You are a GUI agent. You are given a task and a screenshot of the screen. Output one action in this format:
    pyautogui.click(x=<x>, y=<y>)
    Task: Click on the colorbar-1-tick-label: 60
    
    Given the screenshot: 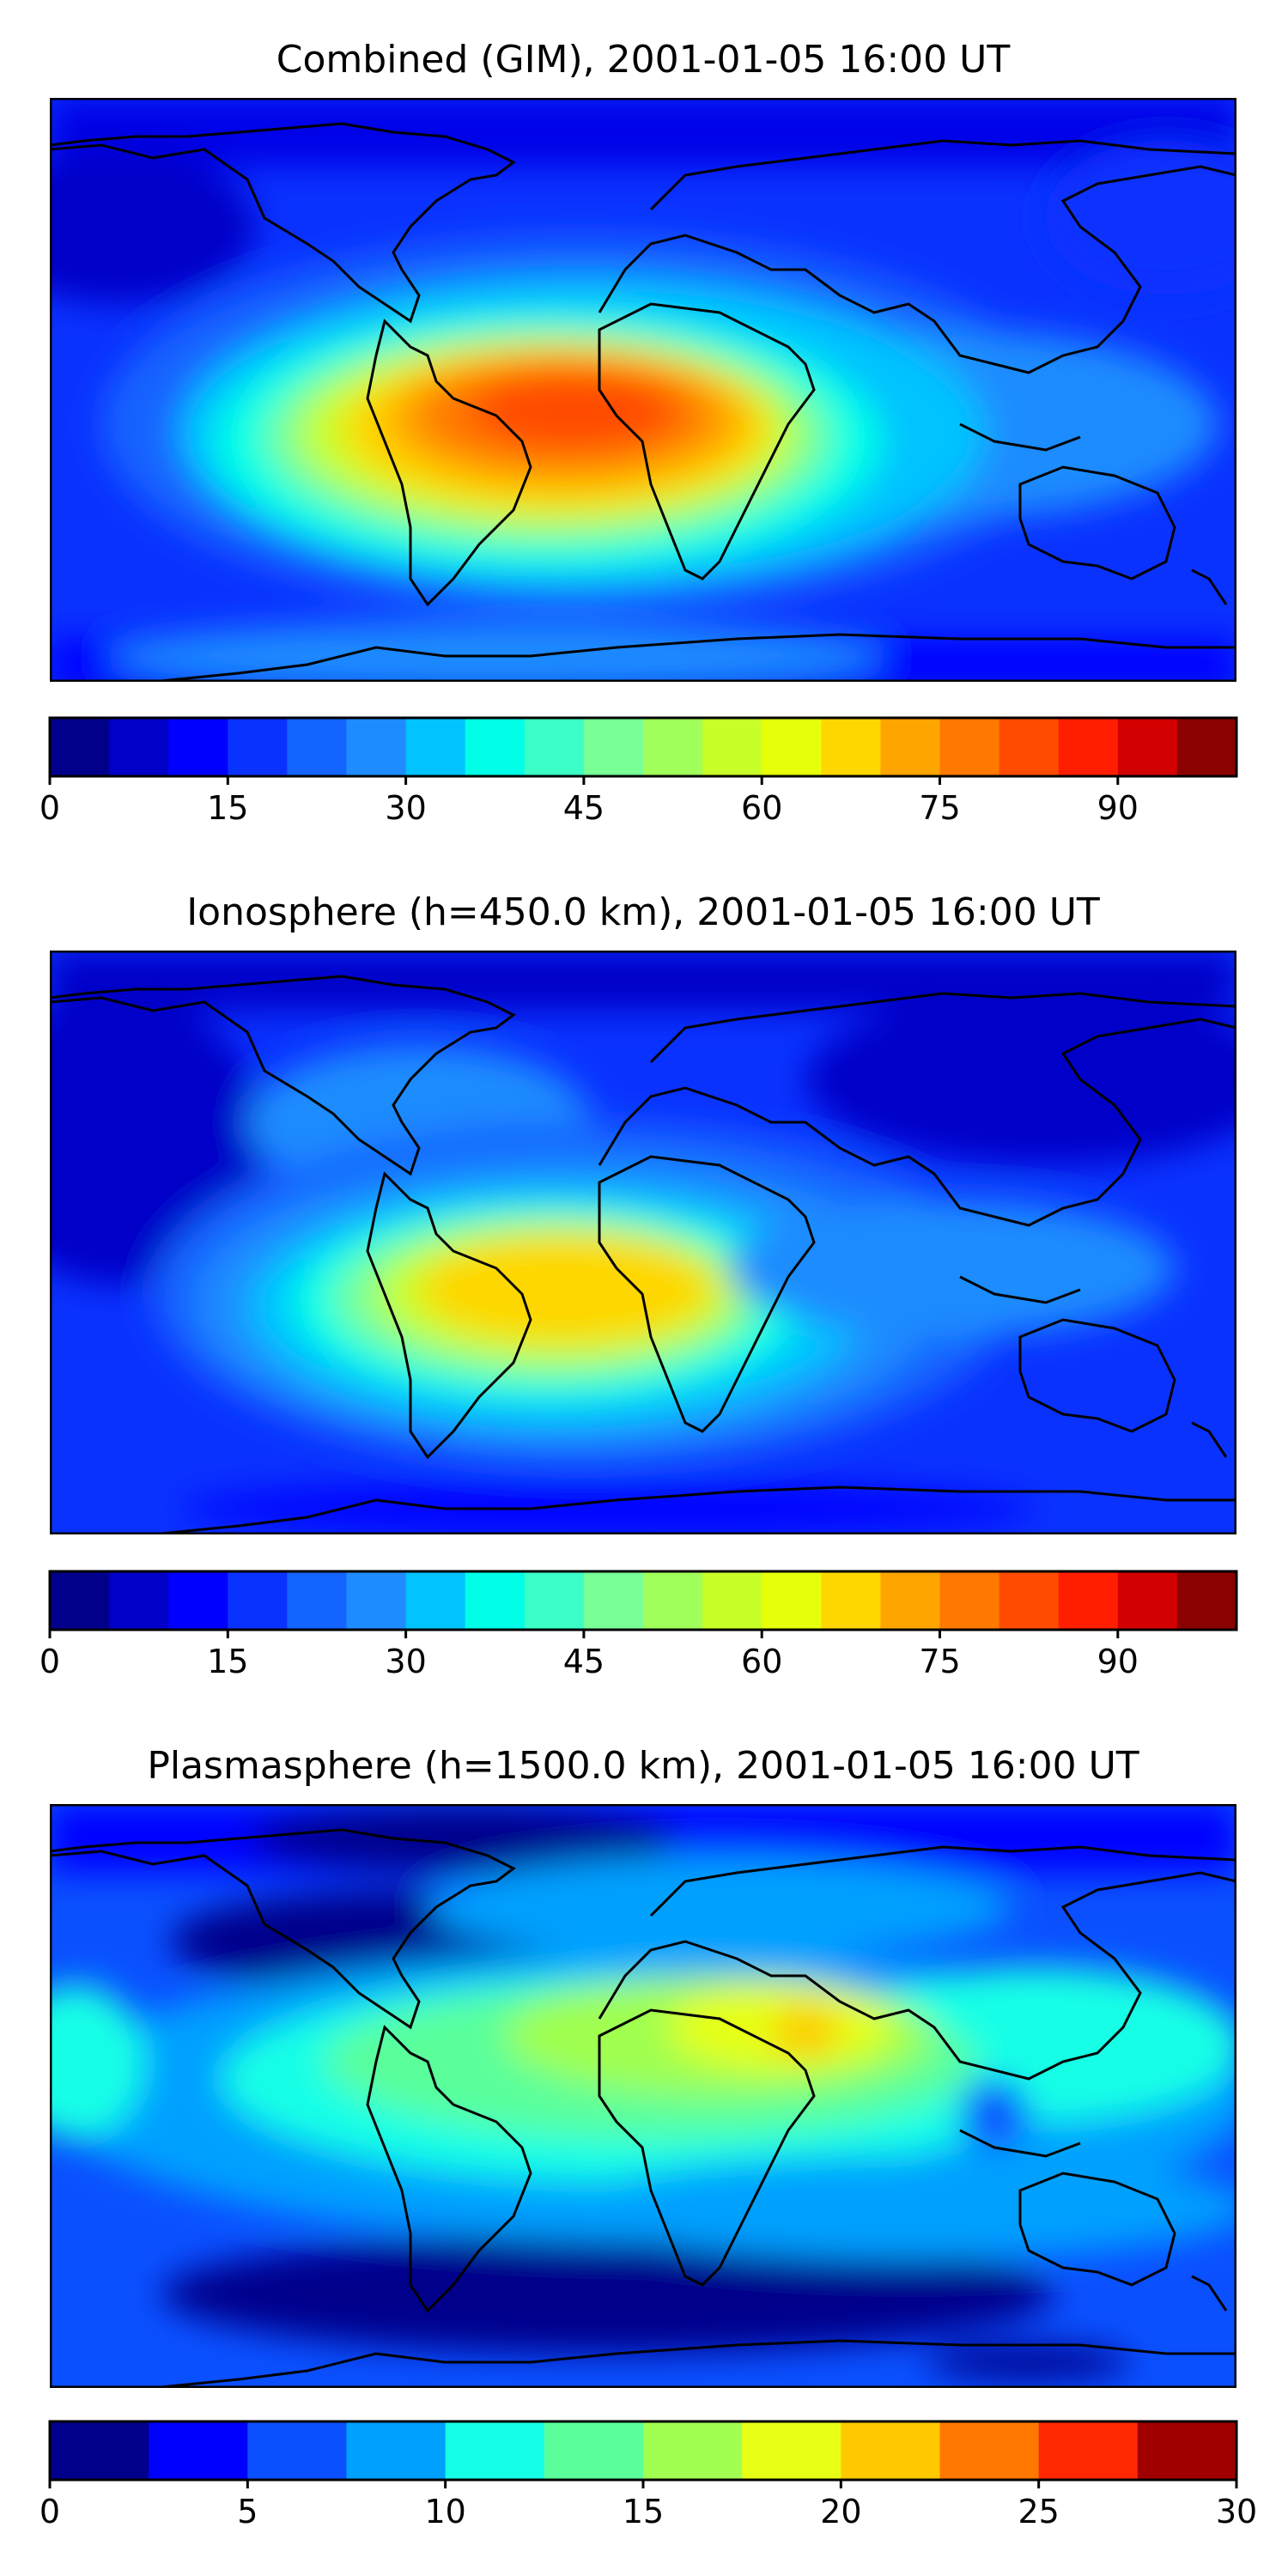 What is the action you would take?
    pyautogui.click(x=761, y=808)
    